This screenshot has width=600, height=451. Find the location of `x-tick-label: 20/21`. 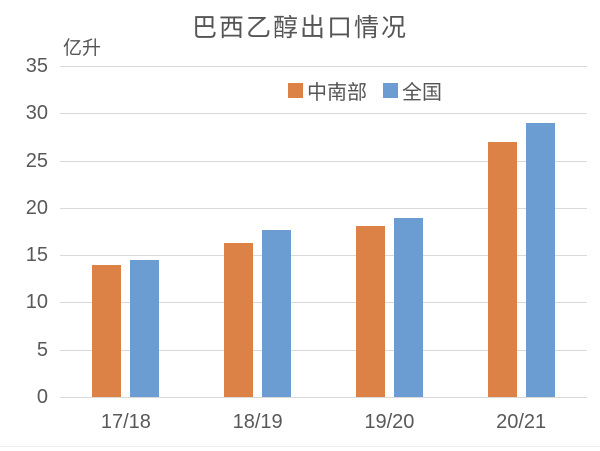

x-tick-label: 20/21 is located at coordinates (521, 422).